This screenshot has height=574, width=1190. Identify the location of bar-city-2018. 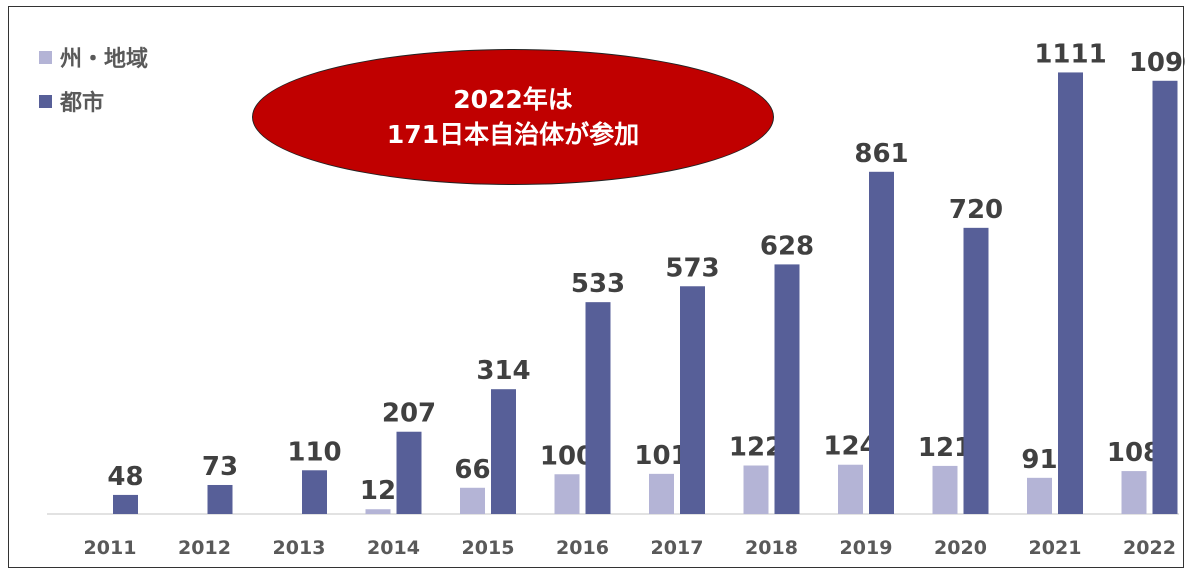
(787, 389).